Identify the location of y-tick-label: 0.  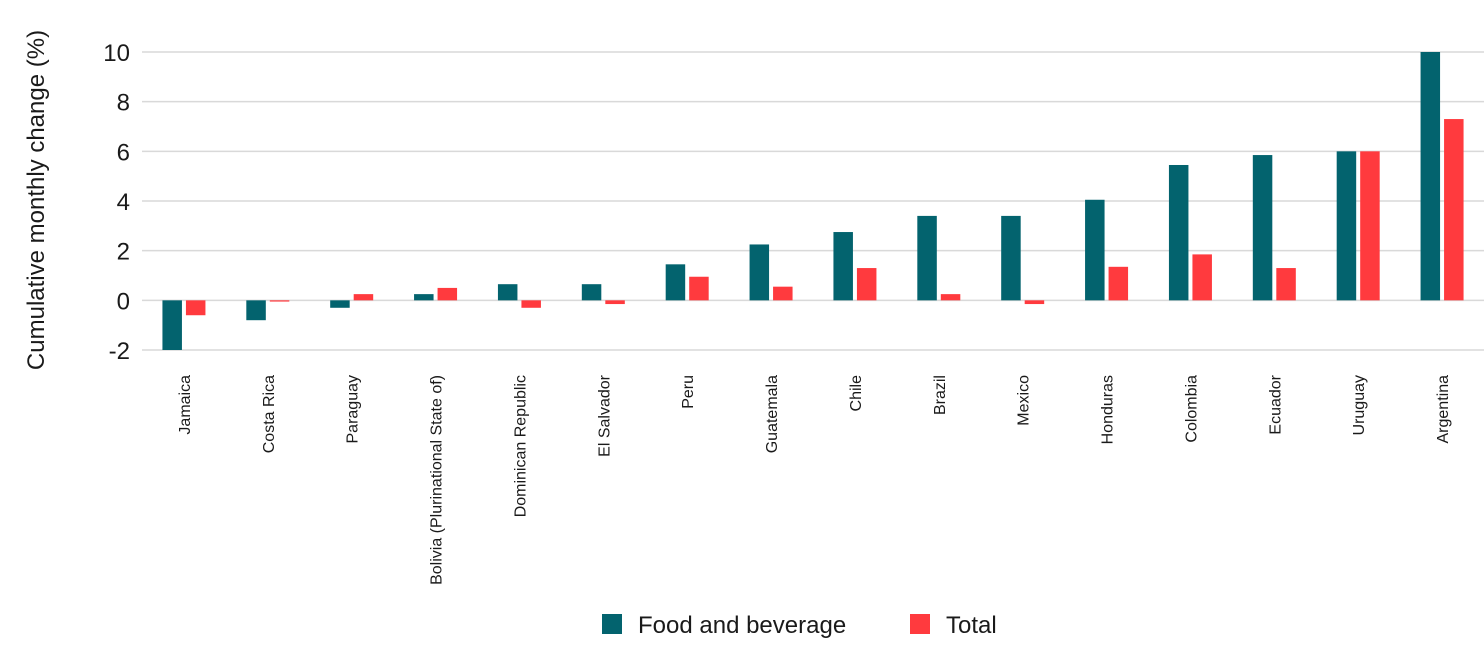
(123, 301).